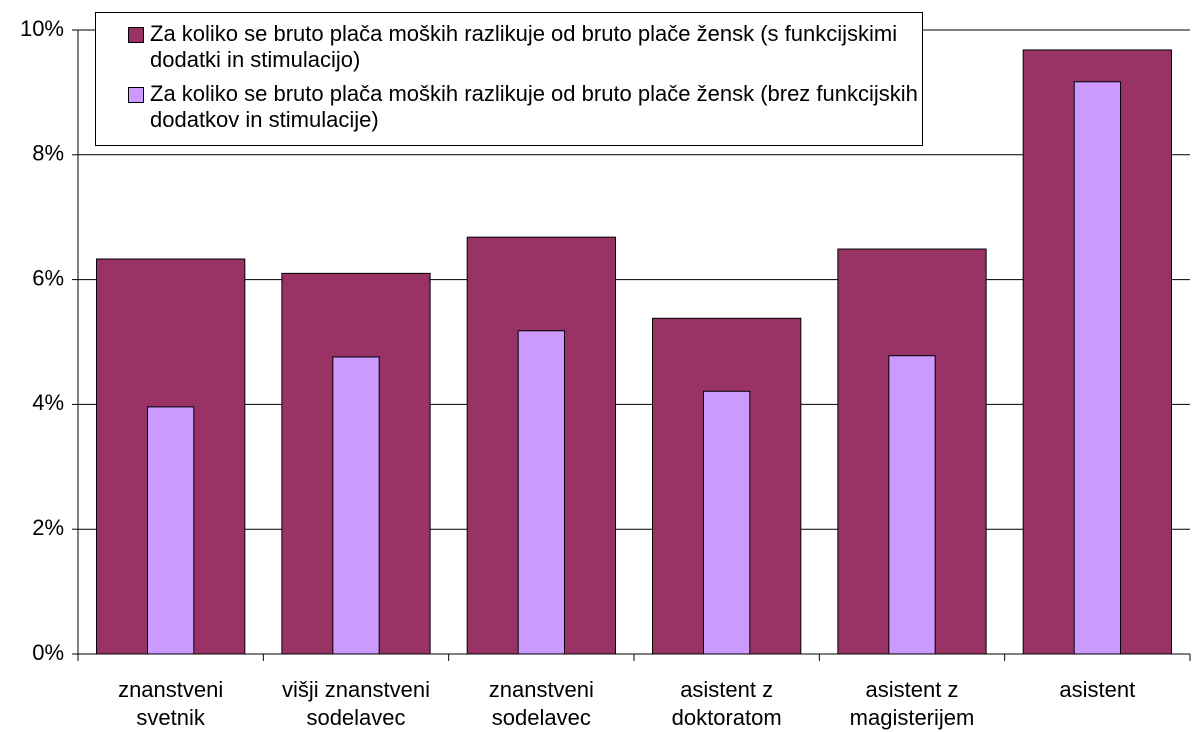 The height and width of the screenshot is (732, 1192). Describe the element at coordinates (1097, 689) in the screenshot. I see `x-tick-label: asistent` at that location.